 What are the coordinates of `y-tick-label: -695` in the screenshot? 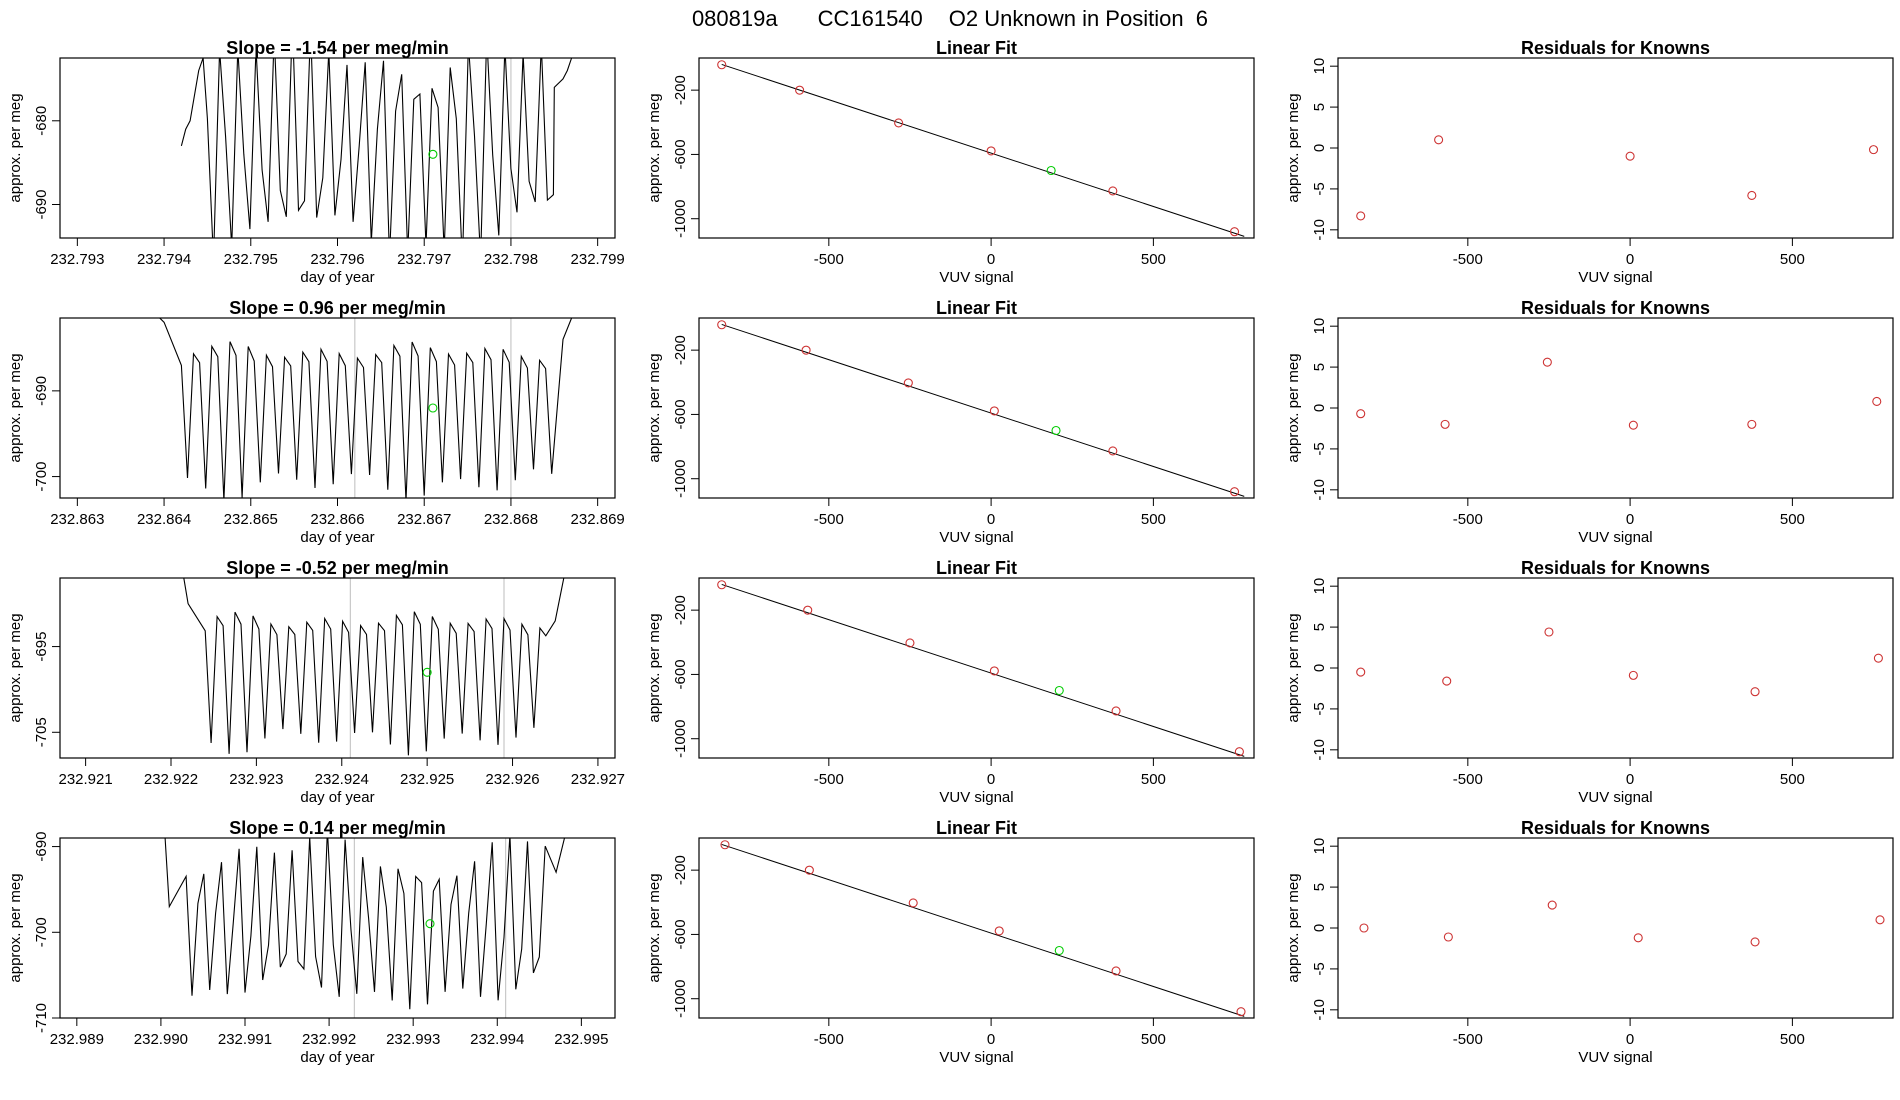 It's located at (41, 647).